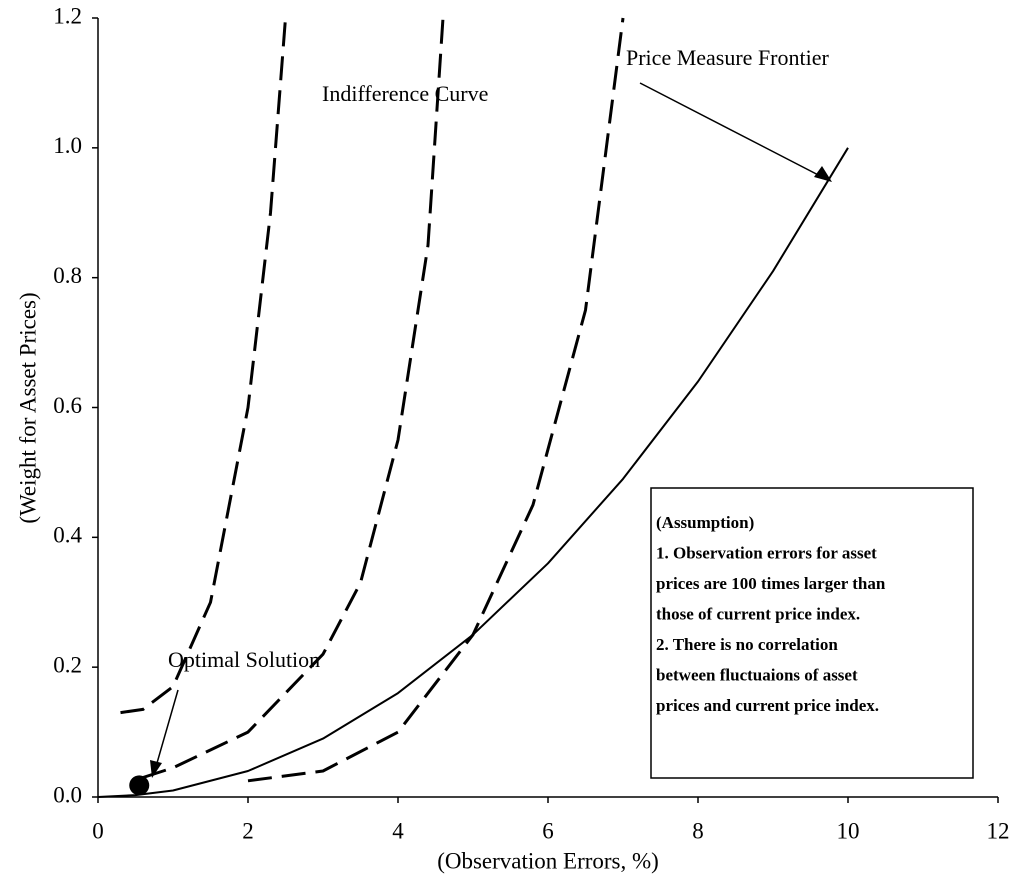 The height and width of the screenshot is (886, 1024). I want to click on note-line: 2. There is no correlation, so click(747, 644).